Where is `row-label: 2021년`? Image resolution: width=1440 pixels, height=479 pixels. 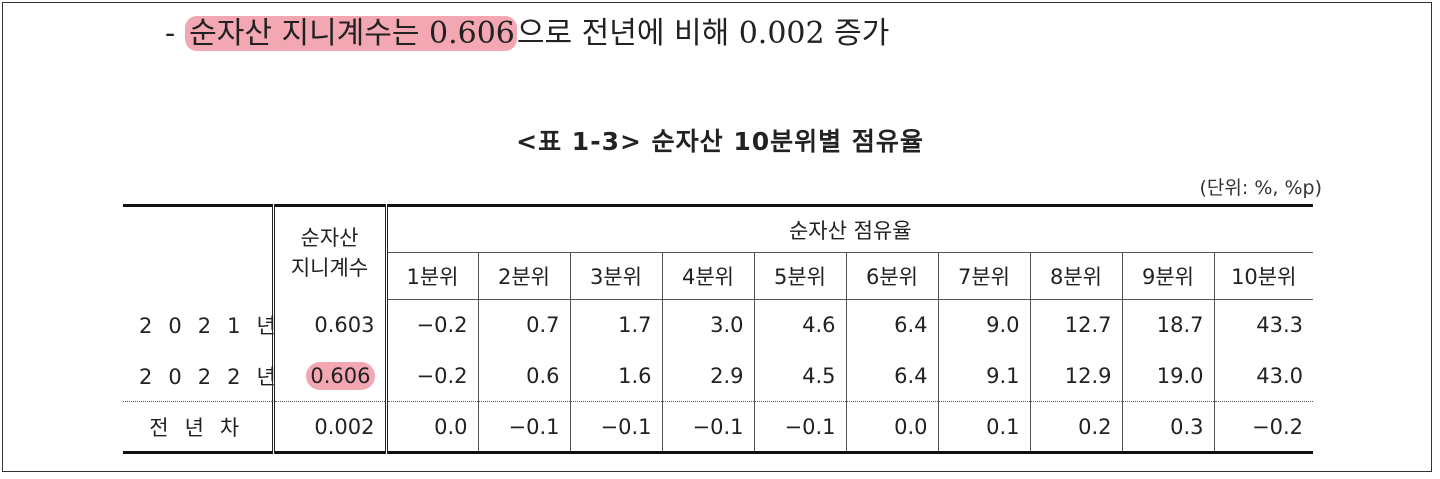 row-label: 2021년 is located at coordinates (199, 325).